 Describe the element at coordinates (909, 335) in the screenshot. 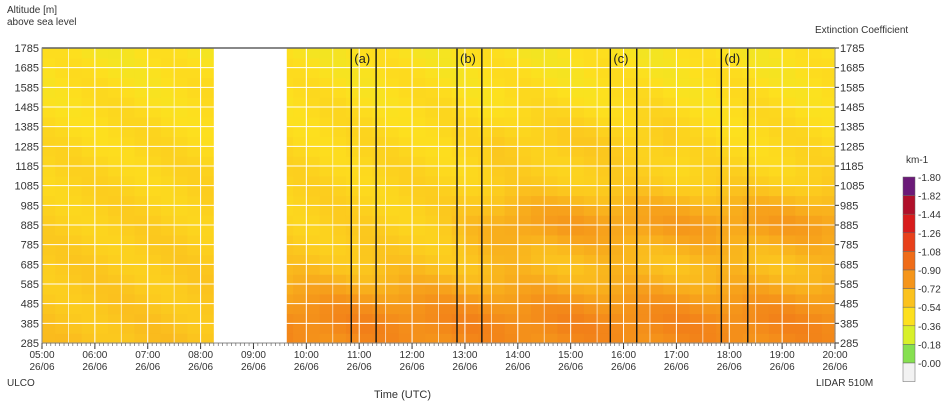

I see `colorbar-swatch` at that location.